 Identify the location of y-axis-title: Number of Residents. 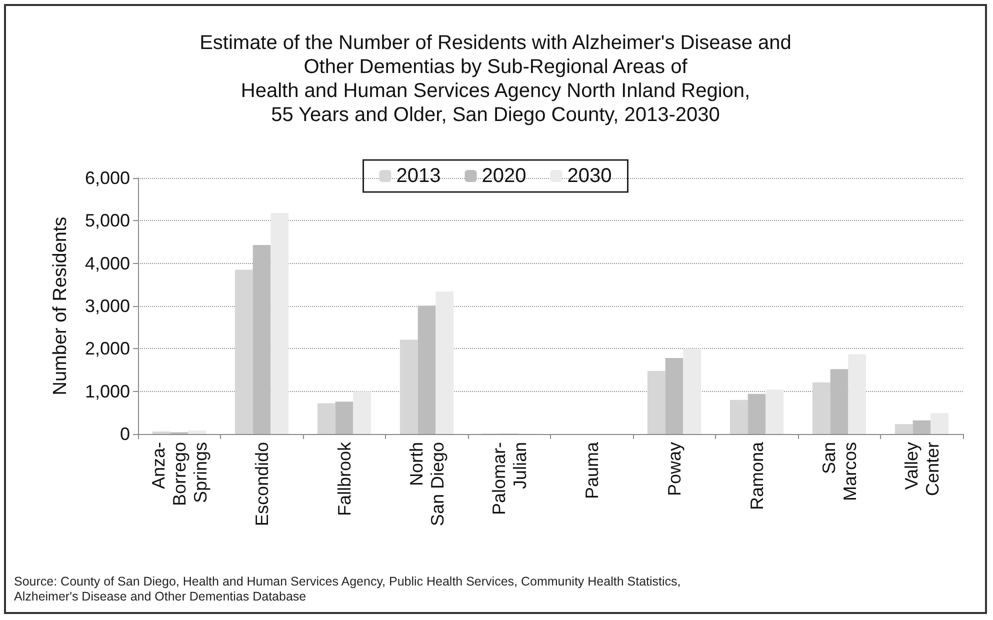
(60, 306).